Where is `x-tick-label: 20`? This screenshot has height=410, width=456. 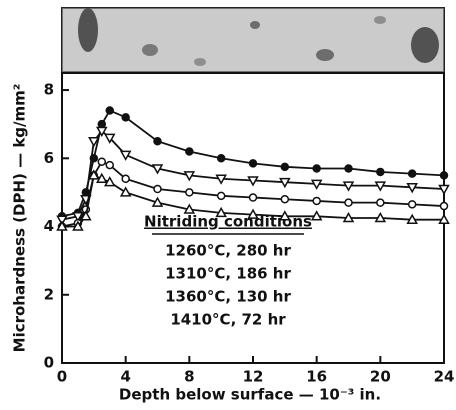
x-tick-label: 20 is located at coordinates (380, 377).